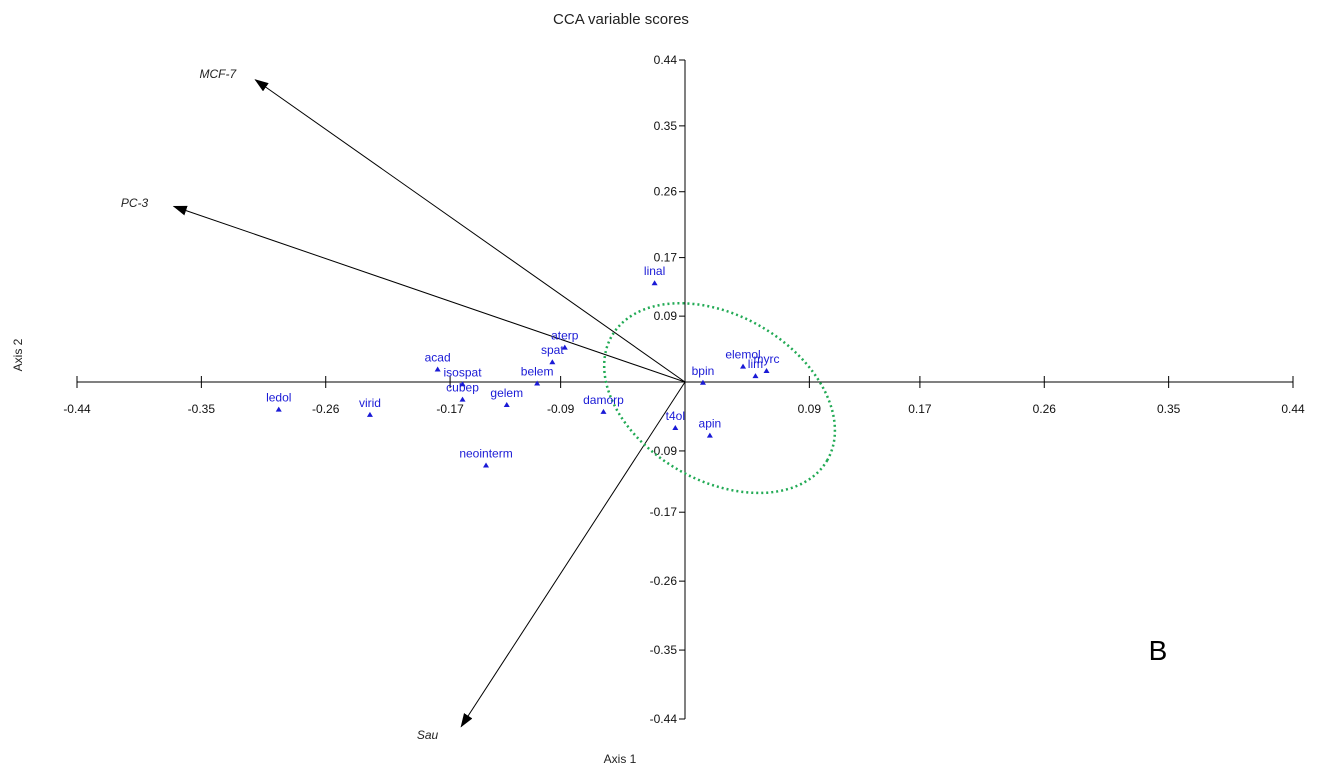 This screenshot has height=769, width=1318. What do you see at coordinates (664, 719) in the screenshot?
I see `y-tick-label: -0.44` at bounding box center [664, 719].